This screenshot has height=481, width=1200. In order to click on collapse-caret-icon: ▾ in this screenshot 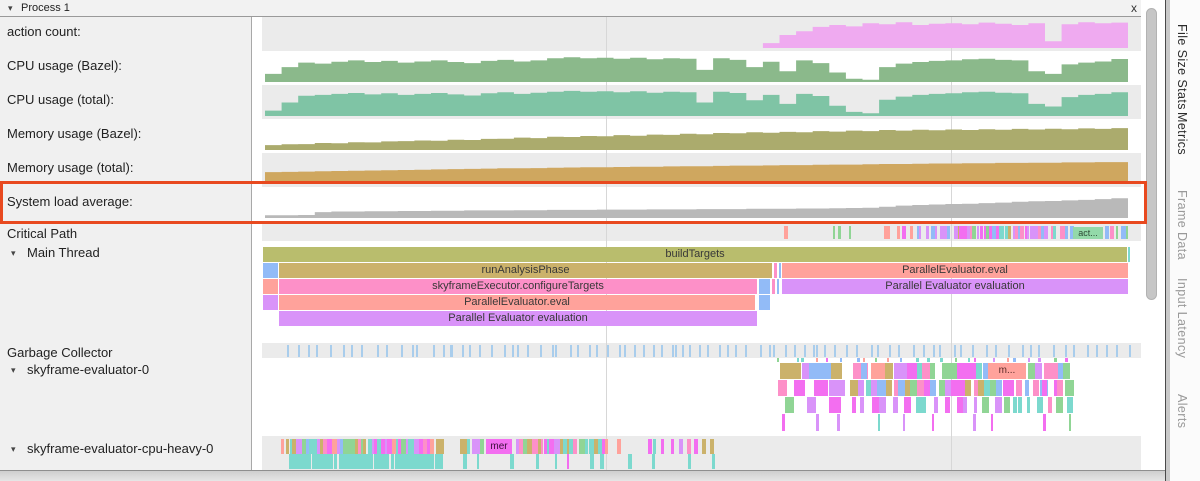, I will do `click(10, 8)`.